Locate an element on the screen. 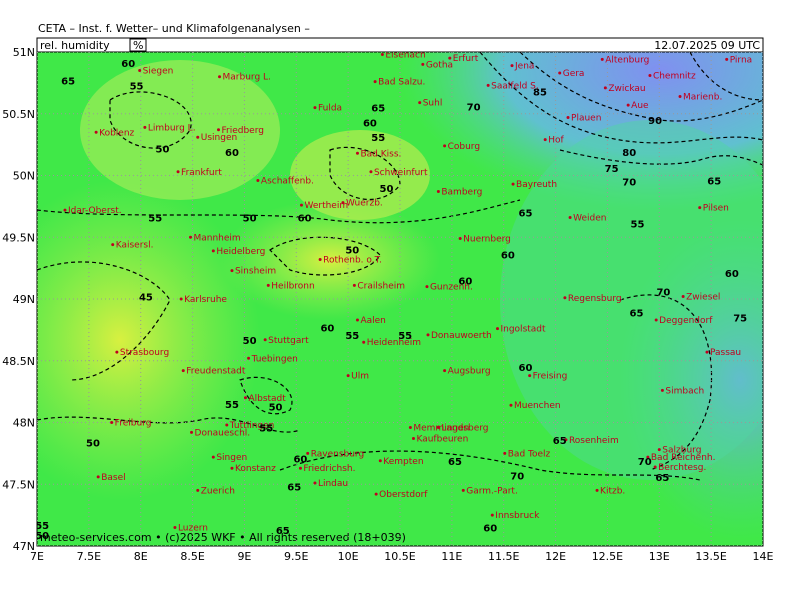 This screenshot has width=800, height=604. city-label: Ingolstadt is located at coordinates (523, 330).